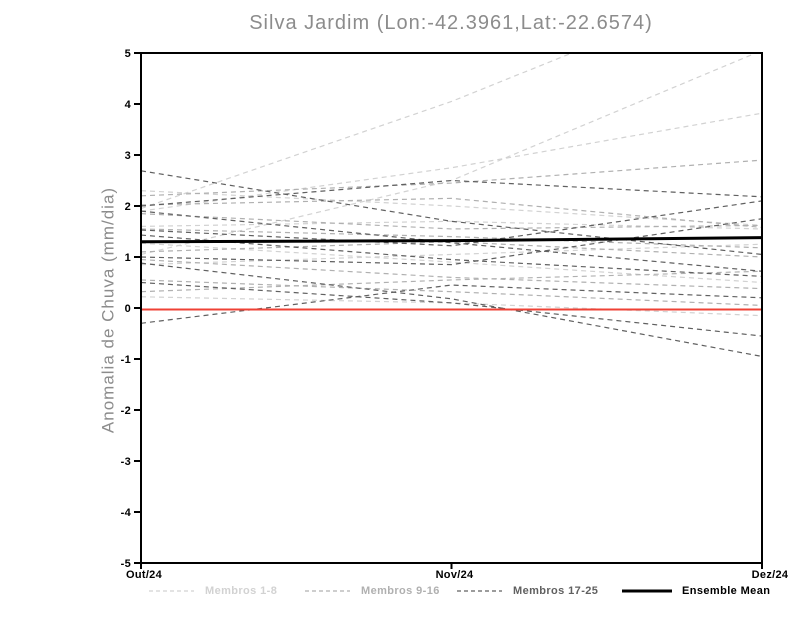 This screenshot has width=800, height=618. I want to click on ensemble-mean-line, so click(451, 240).